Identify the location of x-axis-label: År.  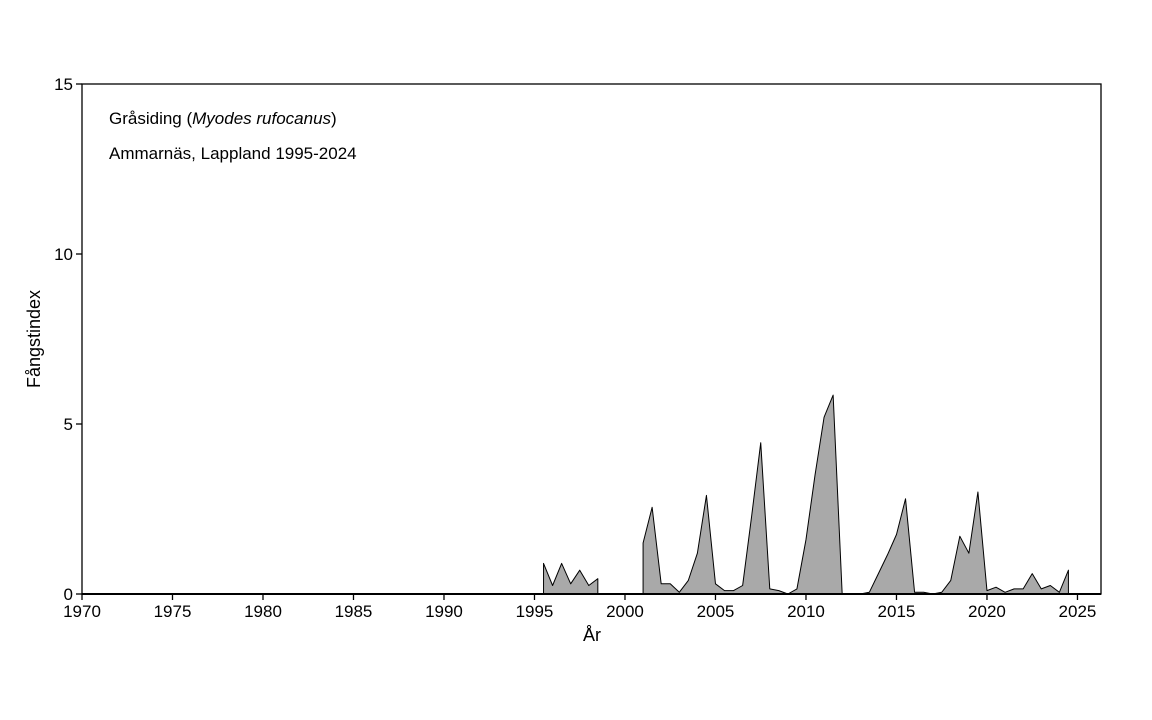
(592, 635).